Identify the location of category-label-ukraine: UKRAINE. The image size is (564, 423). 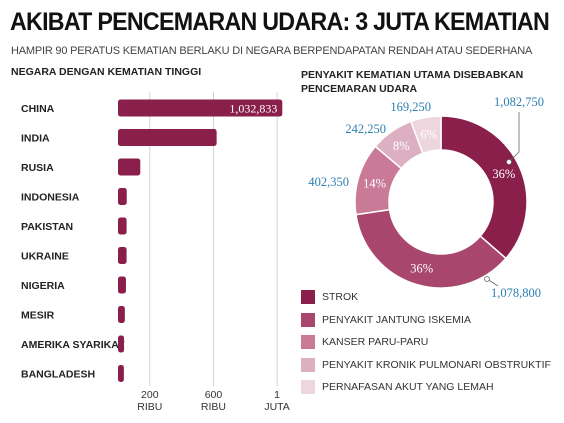
(45, 257).